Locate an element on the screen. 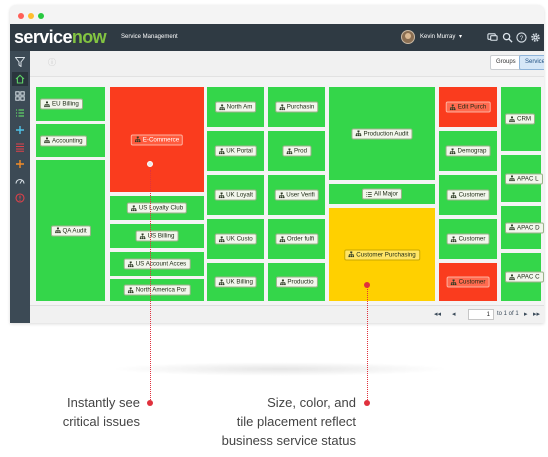  service-tile-label: North Am is located at coordinates (235, 107).